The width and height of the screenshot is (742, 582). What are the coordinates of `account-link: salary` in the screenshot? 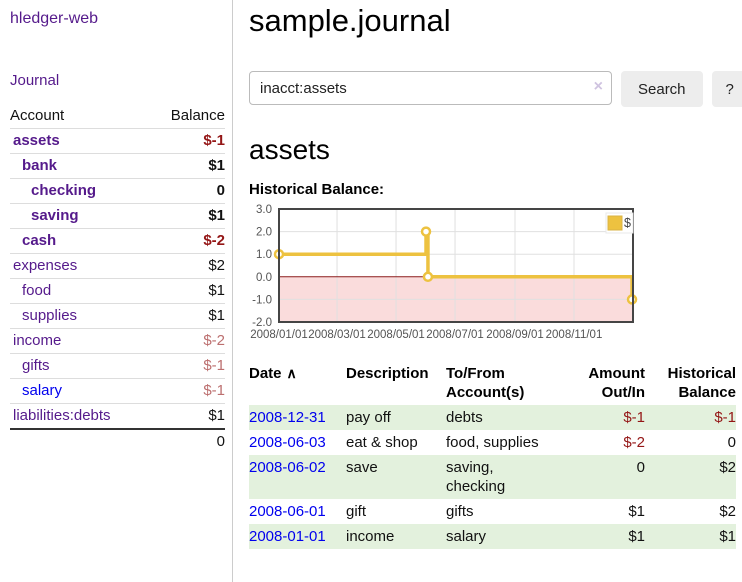 It's located at (42, 390).